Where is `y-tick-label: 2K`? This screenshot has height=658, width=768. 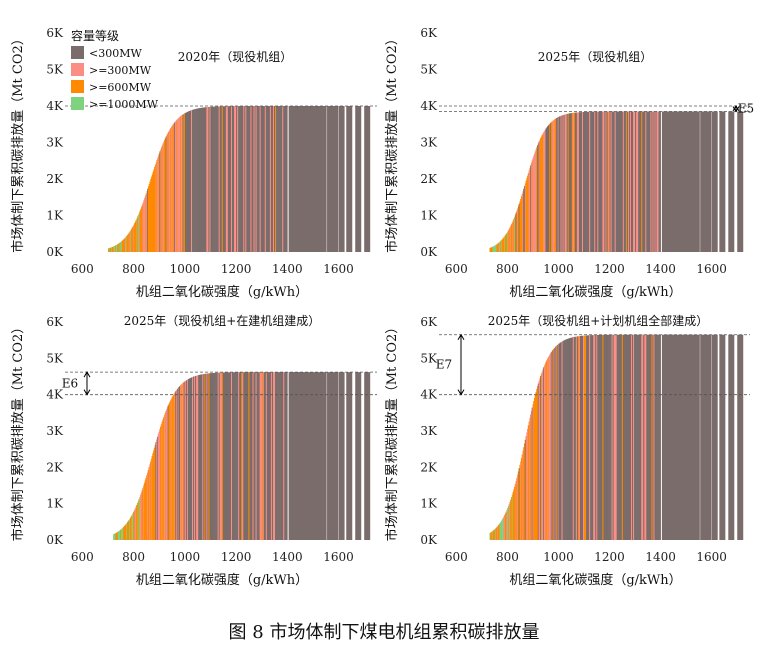 y-tick-label: 2K is located at coordinates (55, 467).